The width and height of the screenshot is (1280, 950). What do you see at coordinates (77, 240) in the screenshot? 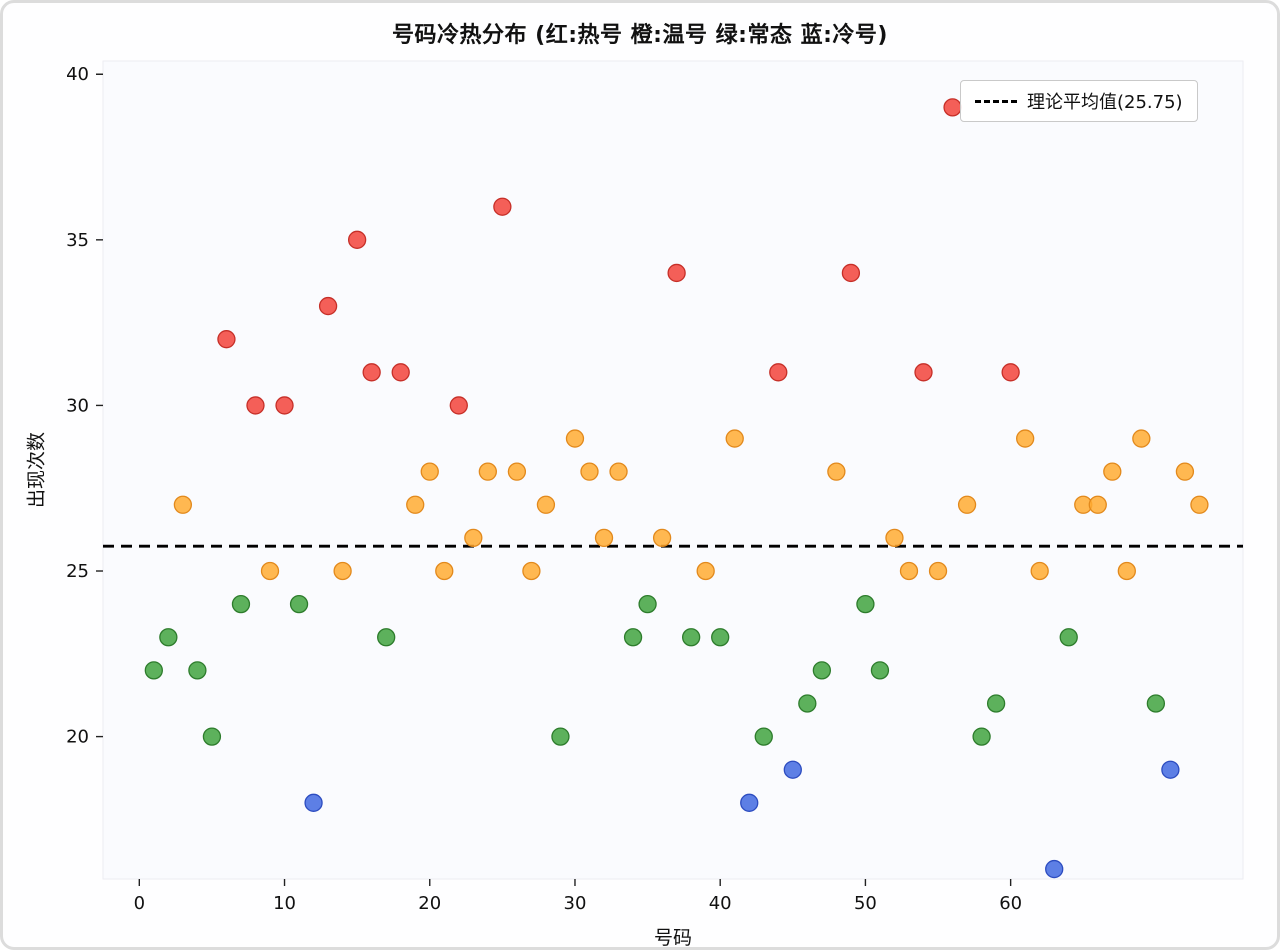
I see `y-tick-label: 35` at bounding box center [77, 240].